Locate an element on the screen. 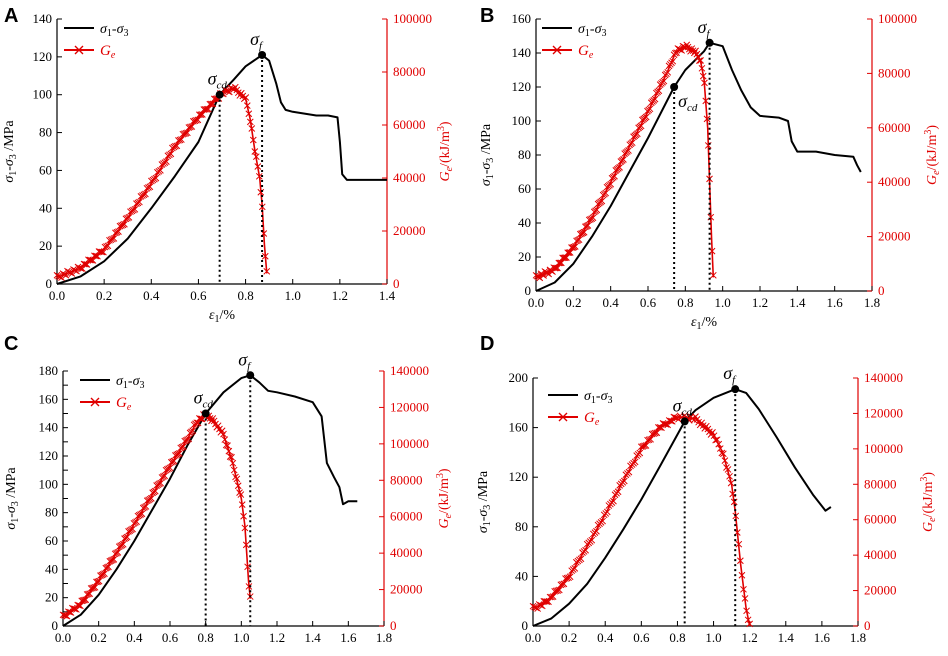  panel-c-legend-energy-label: Ge is located at coordinates (124, 404).